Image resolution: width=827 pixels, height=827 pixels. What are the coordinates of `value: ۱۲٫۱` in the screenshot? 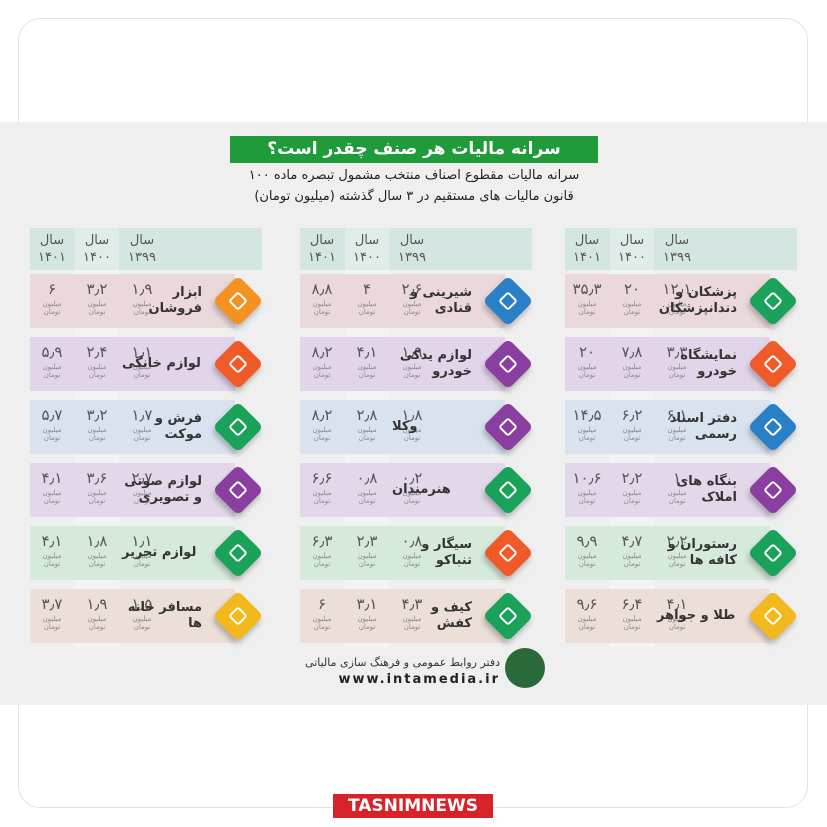 It's located at (677, 289).